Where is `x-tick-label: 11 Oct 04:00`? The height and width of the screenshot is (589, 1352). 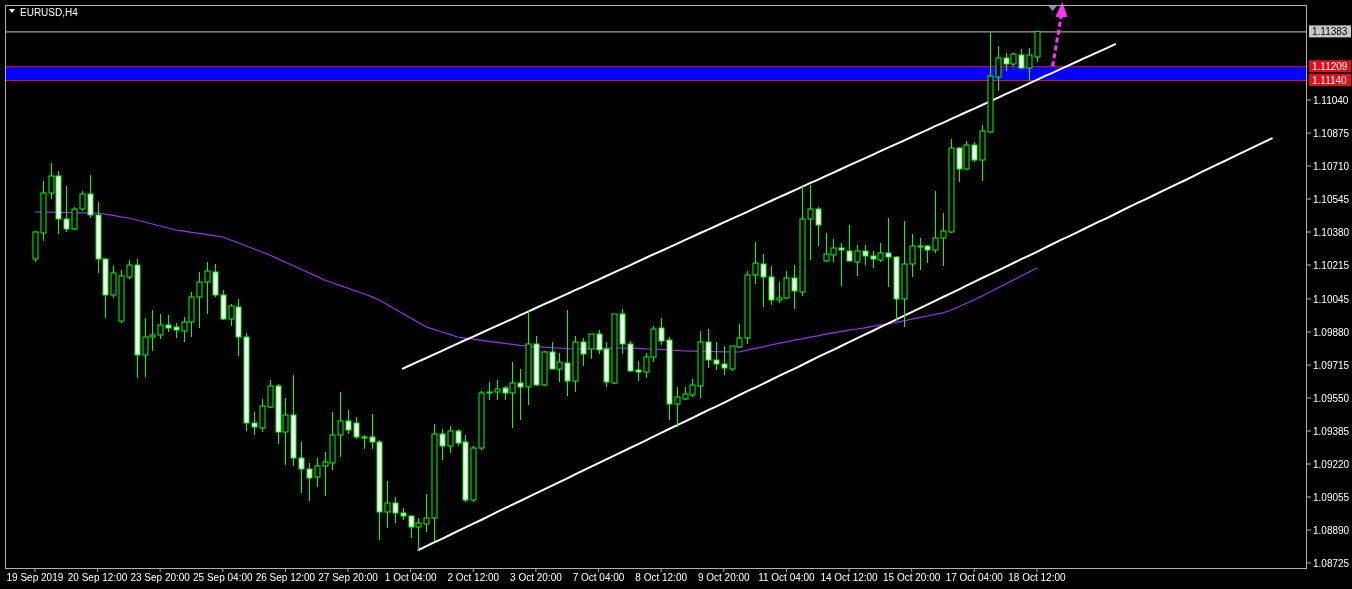
x-tick-label: 11 Oct 04:00 is located at coordinates (787, 577).